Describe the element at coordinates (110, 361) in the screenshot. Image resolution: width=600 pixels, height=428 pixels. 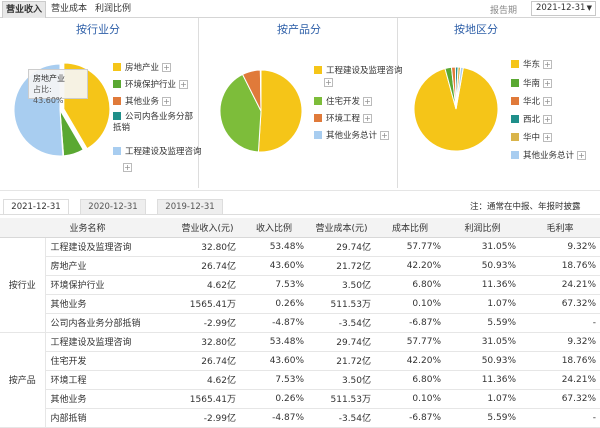
I see `cell-name: 住宅开发` at that location.